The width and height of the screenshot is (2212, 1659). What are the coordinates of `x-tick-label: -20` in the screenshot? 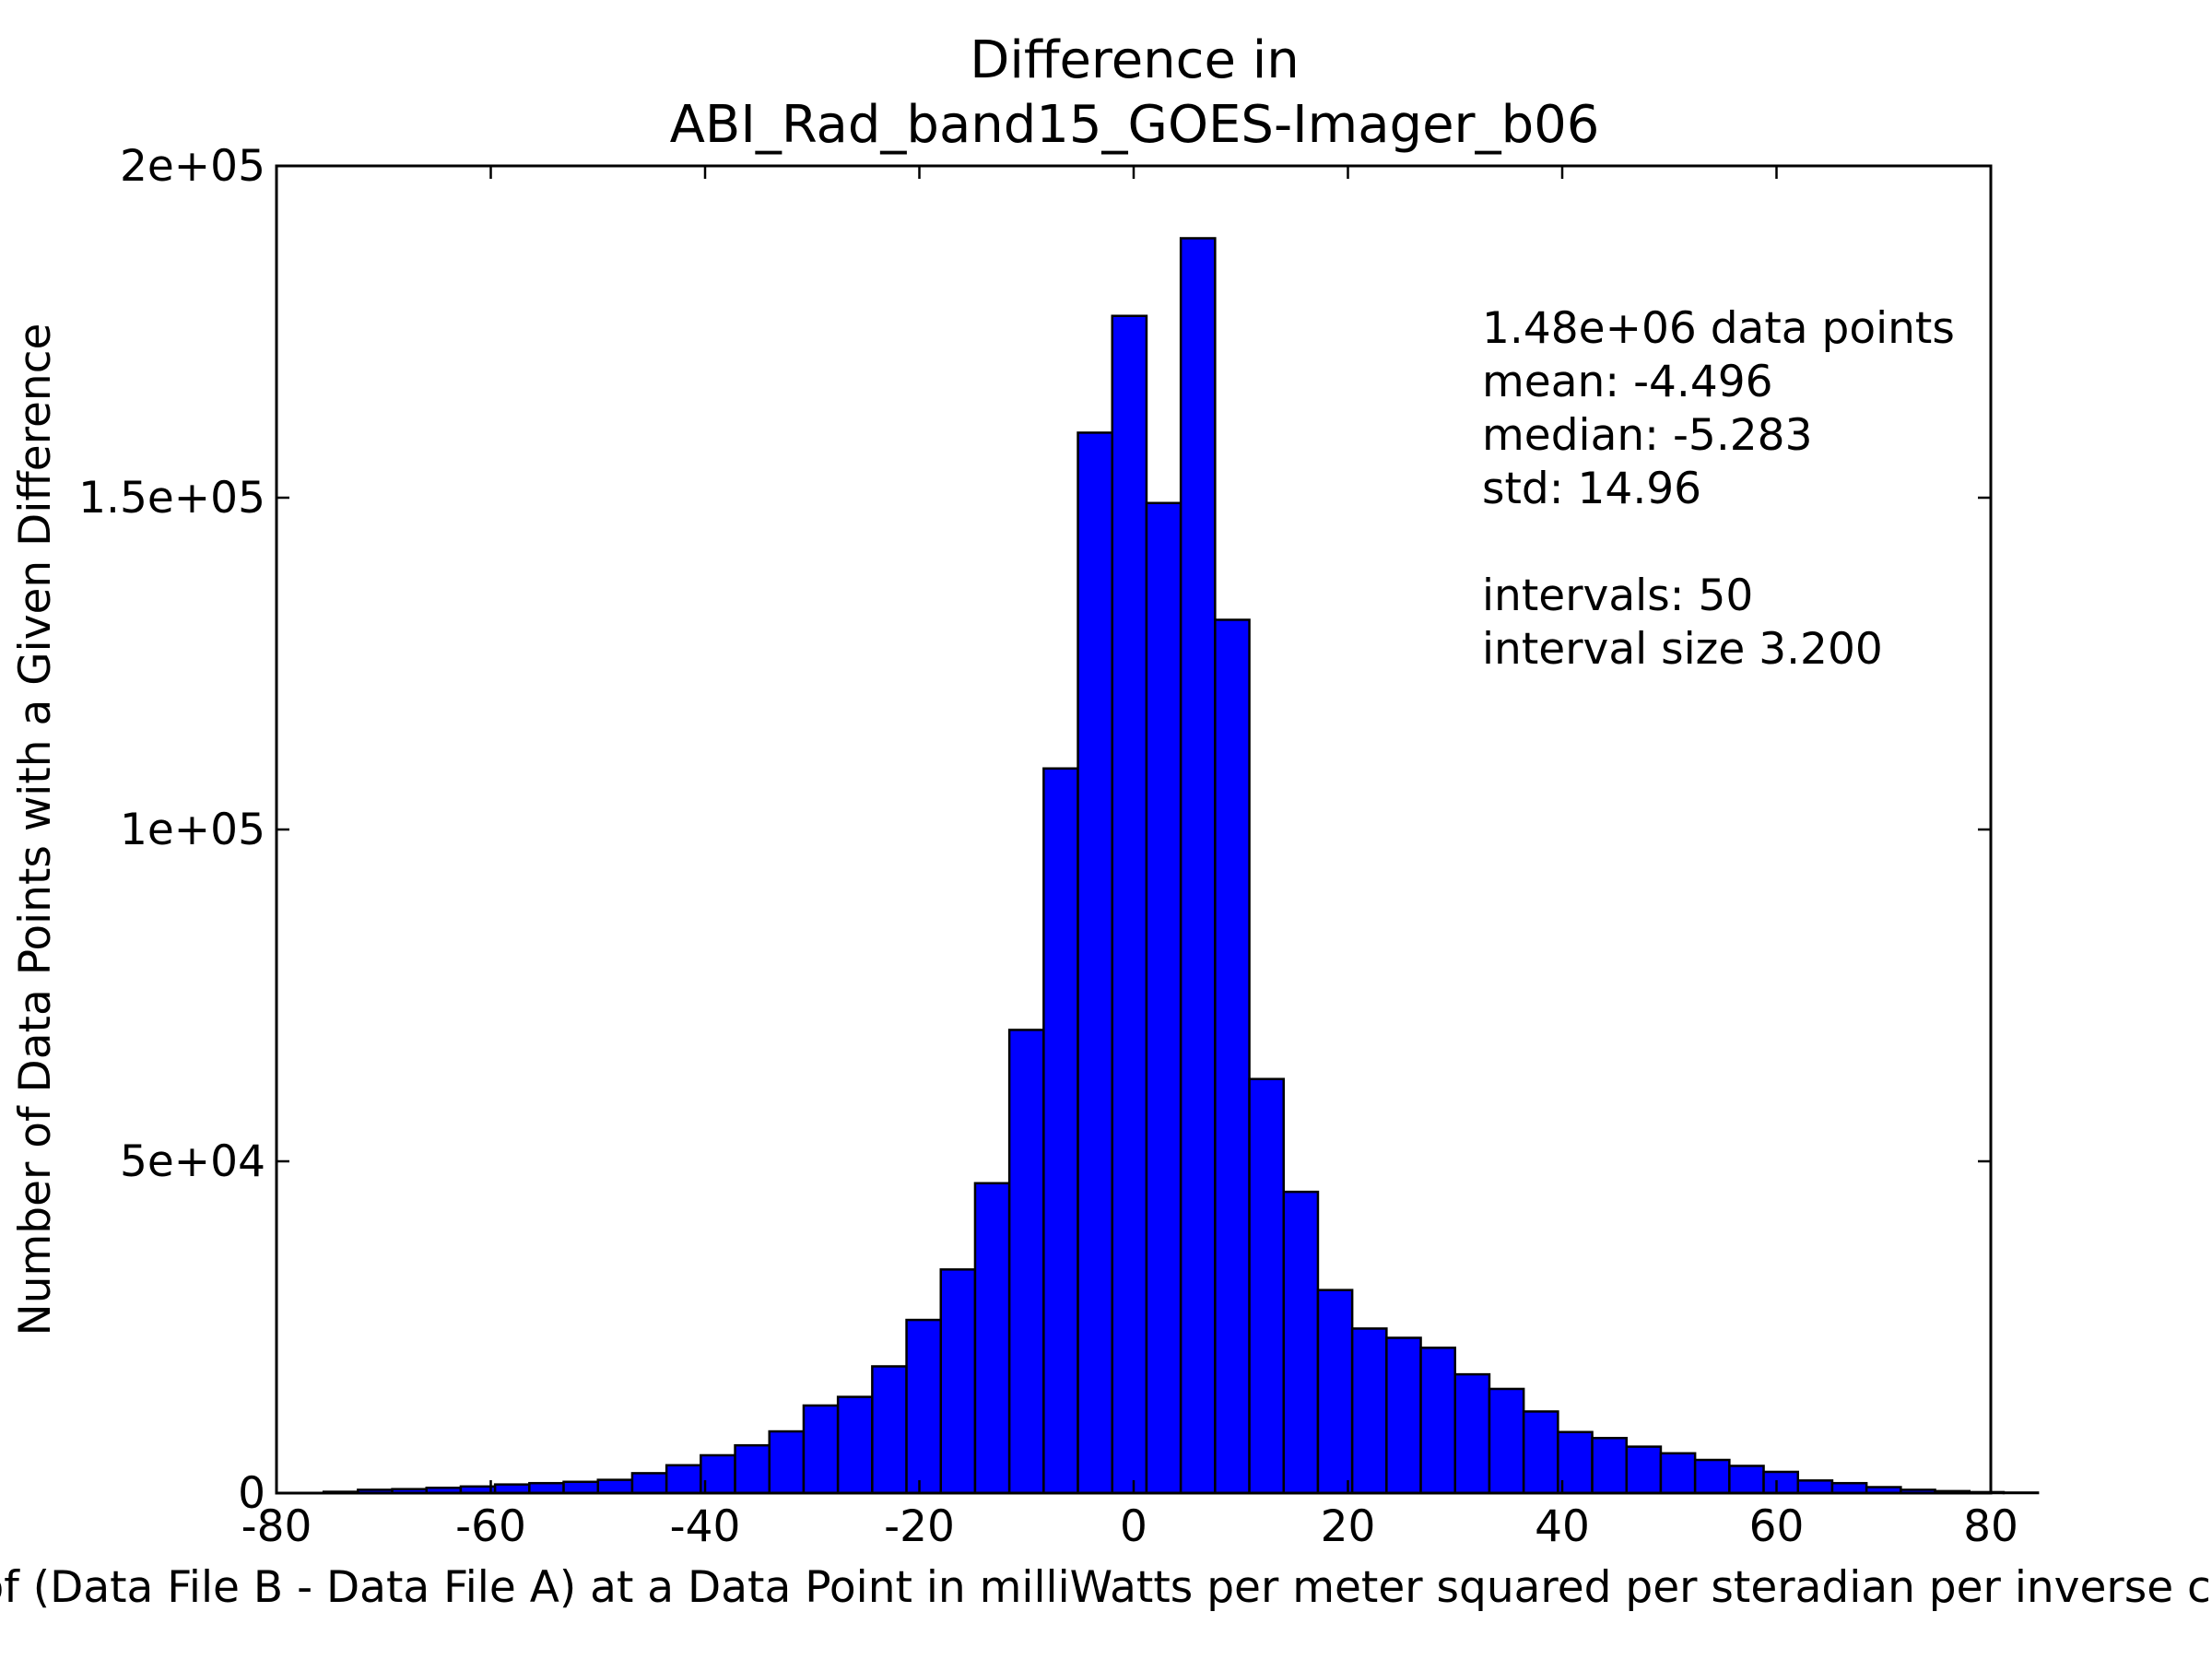 It's located at (919, 1526).